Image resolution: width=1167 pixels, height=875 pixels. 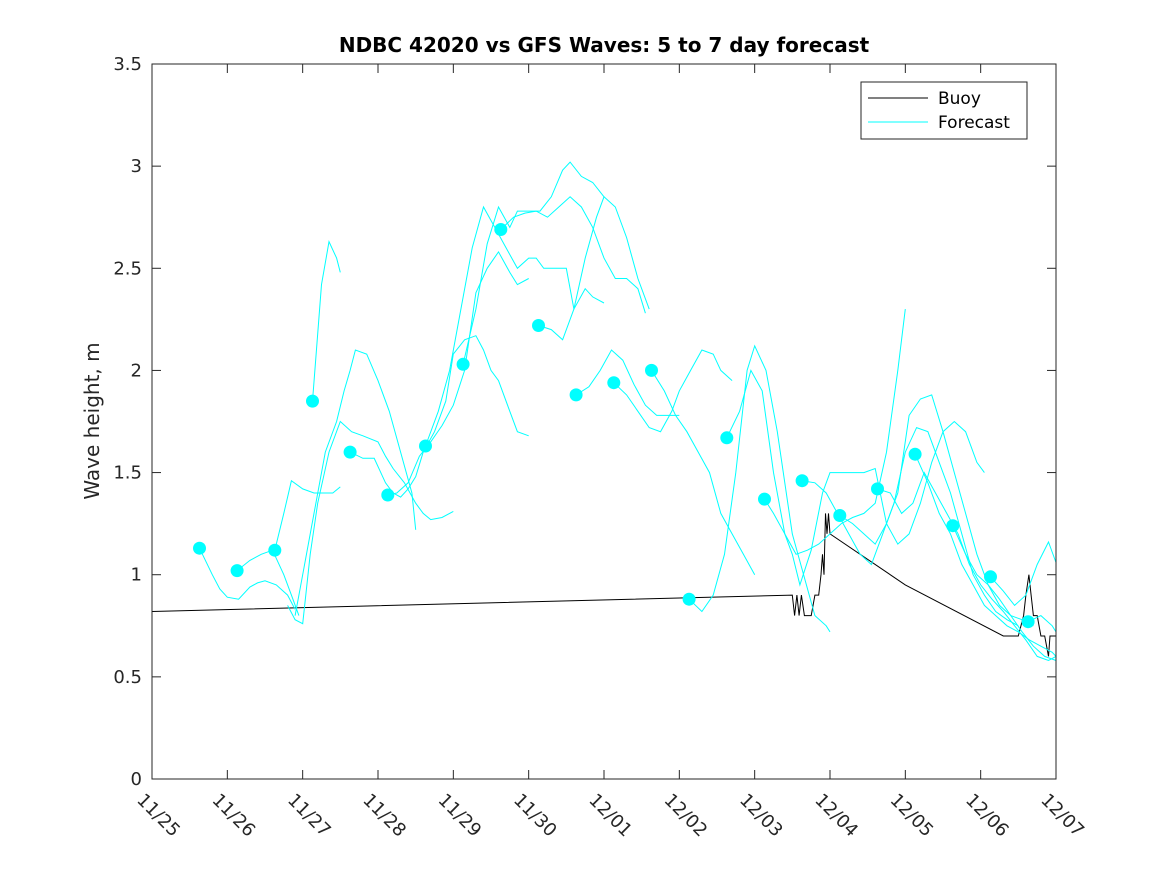 I want to click on y-tick-label-0: 0, so click(x=136, y=779).